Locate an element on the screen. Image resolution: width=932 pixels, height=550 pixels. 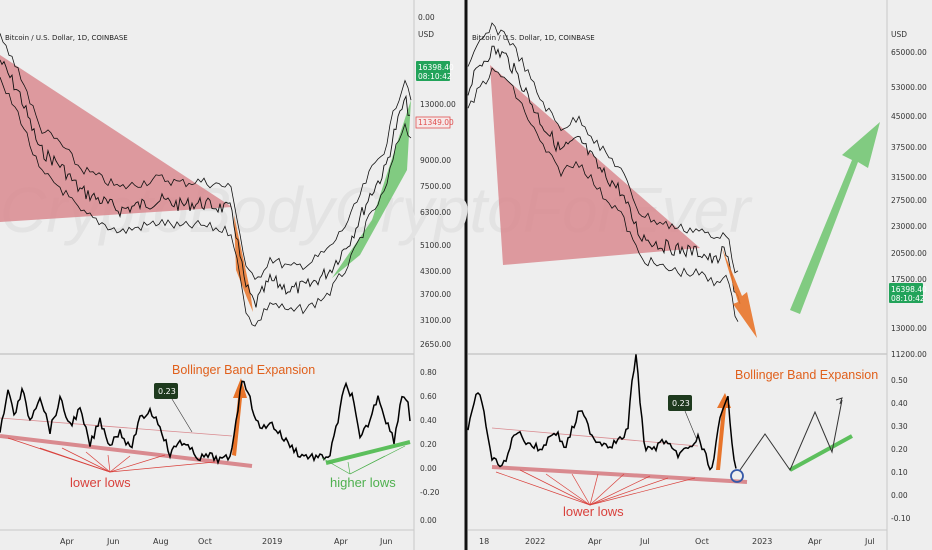
left-indicator-lower-lows-line is located at coordinates (126, 451).